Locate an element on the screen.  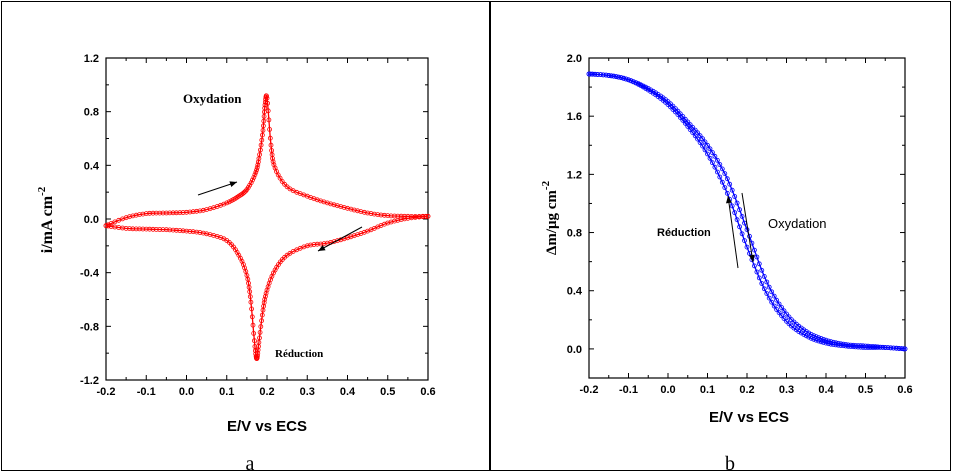
panel-a-xlabel: E/V vs ECS is located at coordinates (267, 426).